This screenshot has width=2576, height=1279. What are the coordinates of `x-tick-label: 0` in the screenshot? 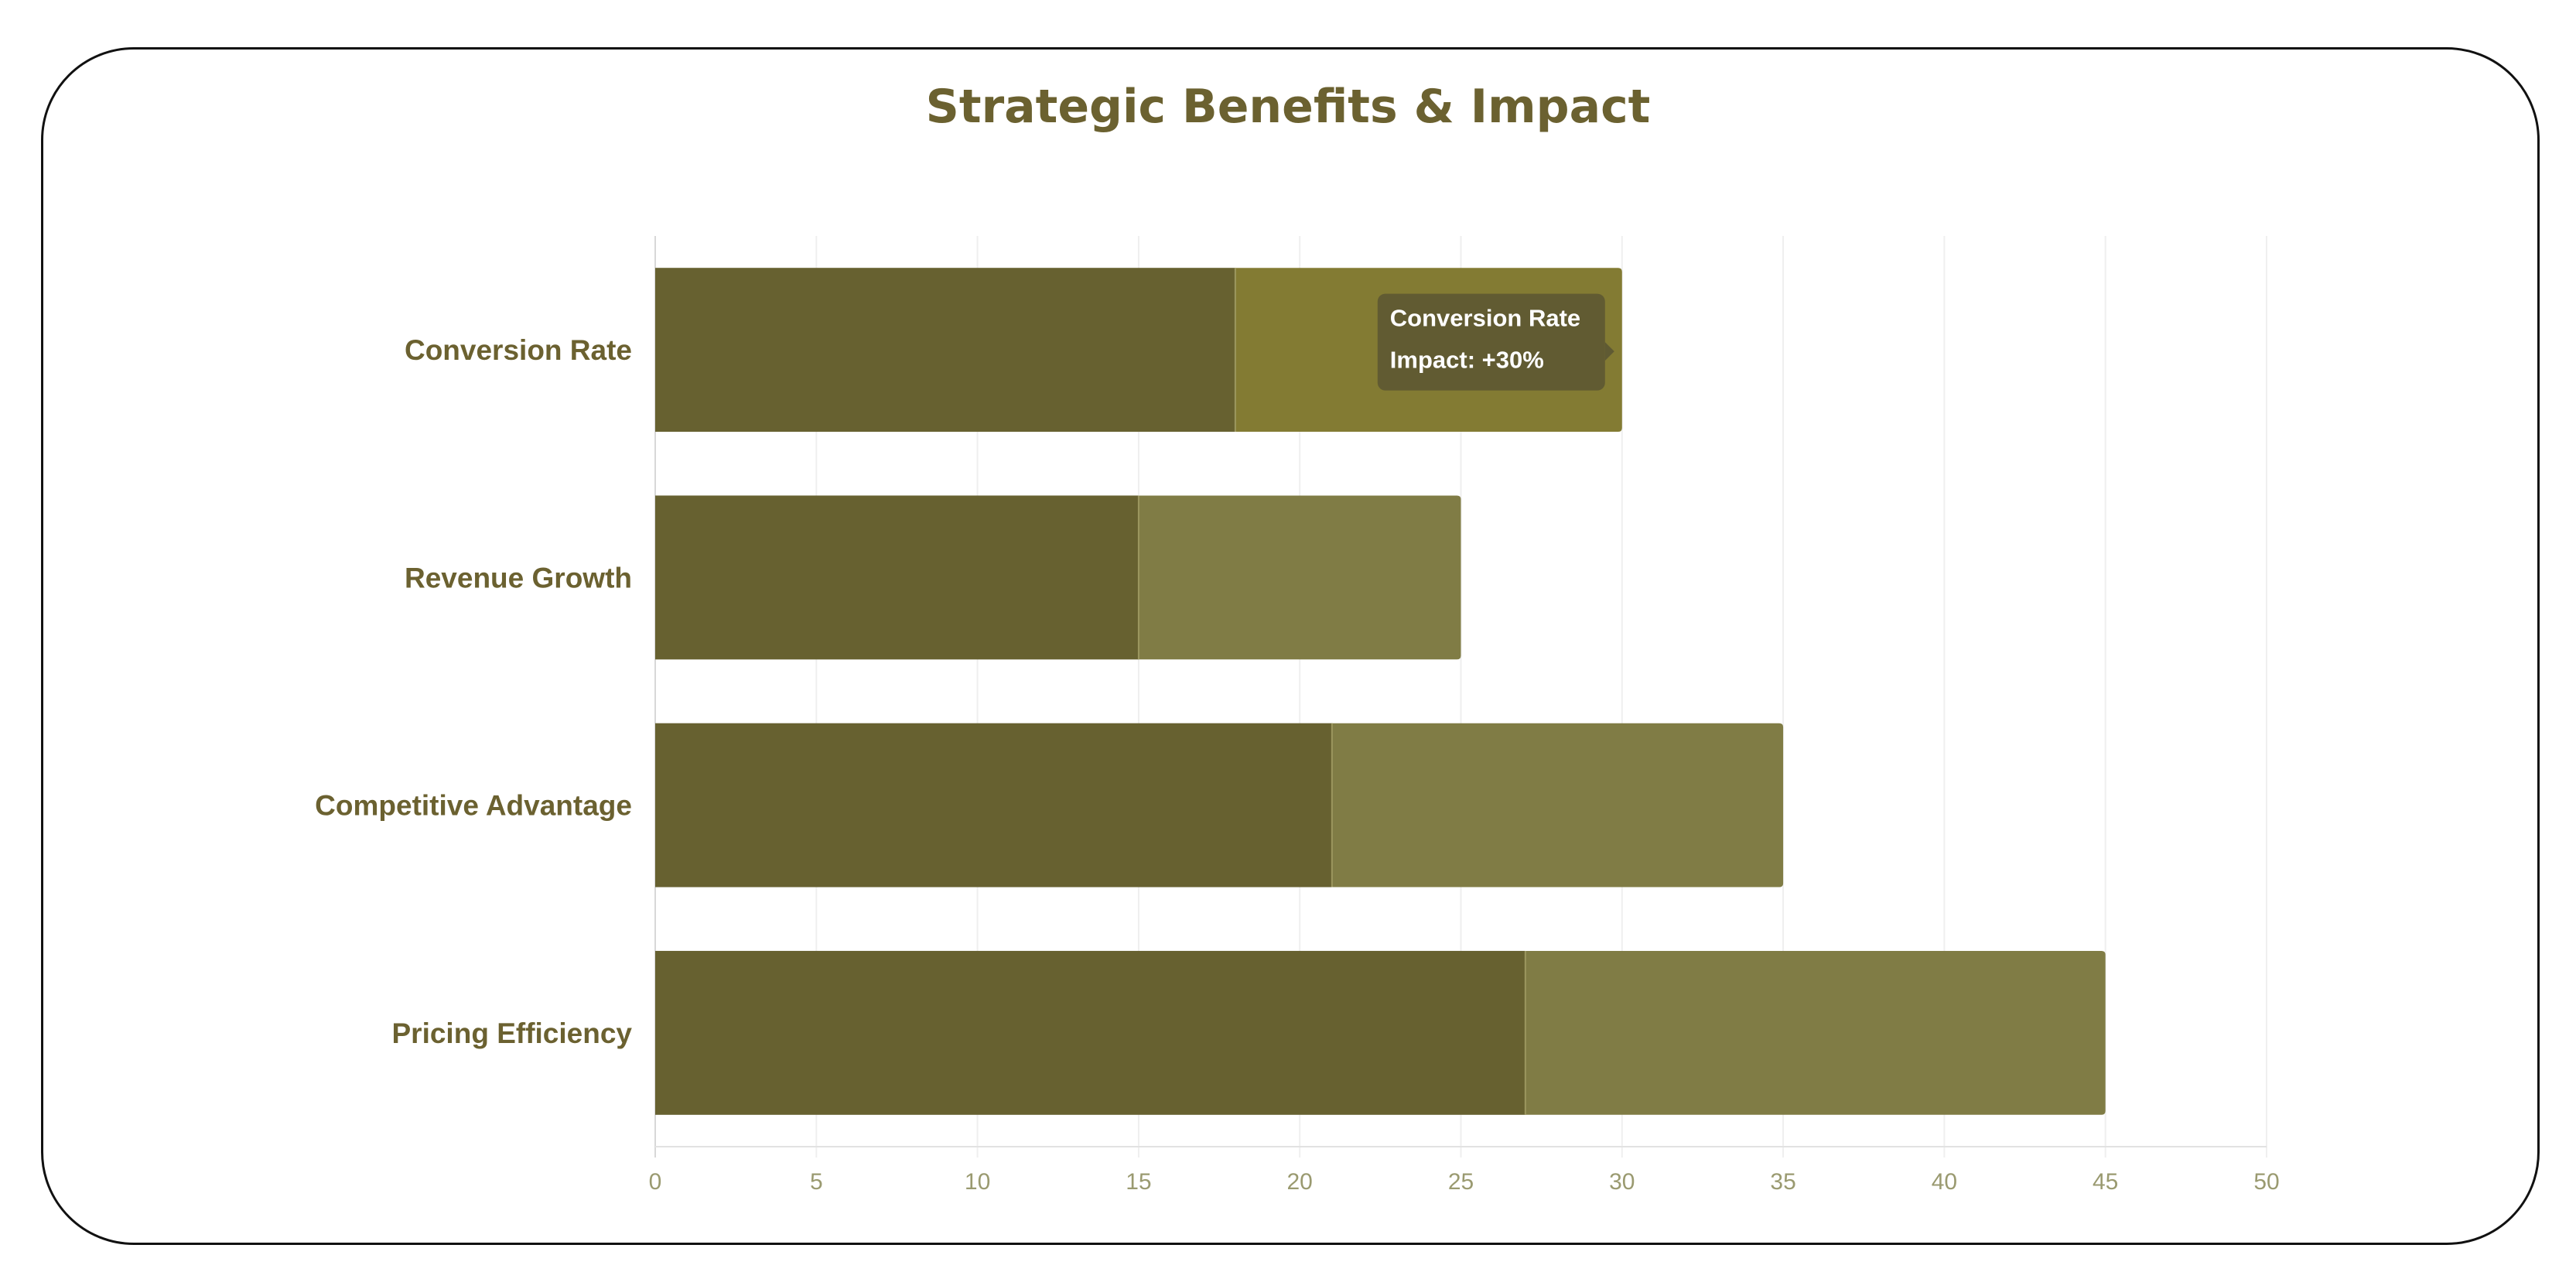 It's located at (655, 1182).